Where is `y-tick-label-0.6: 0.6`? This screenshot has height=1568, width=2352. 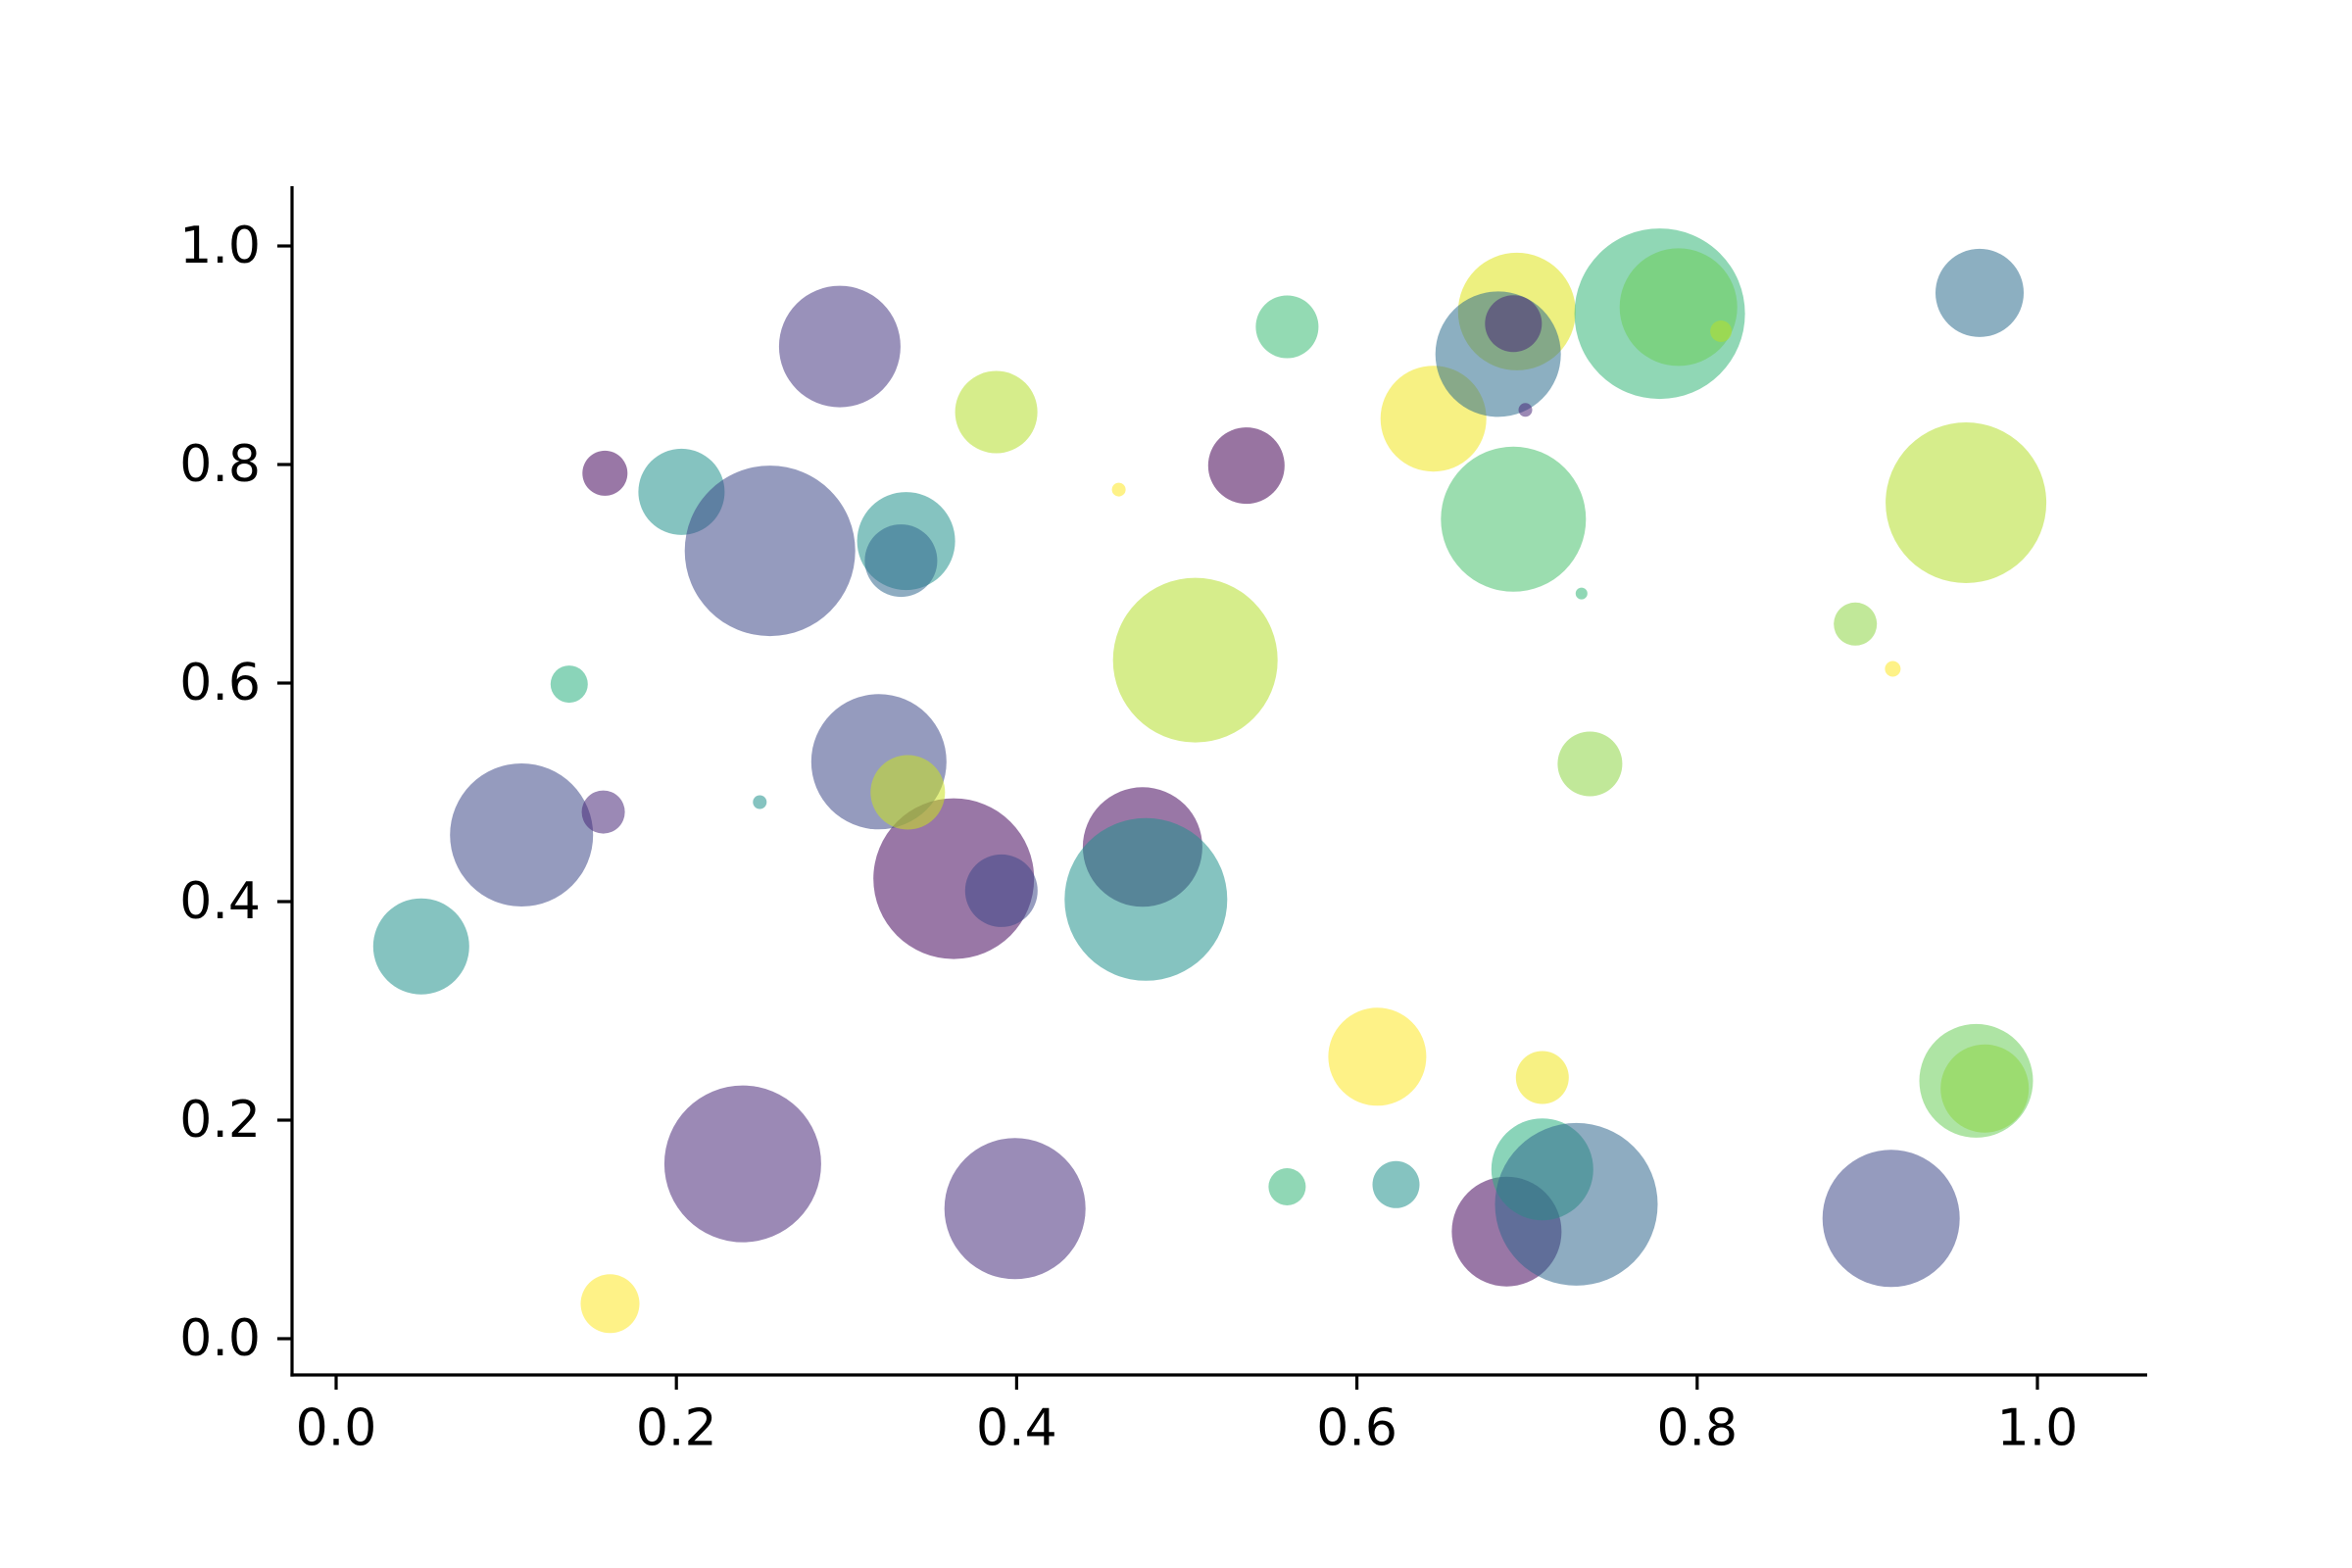 y-tick-label-0.6: 0.6 is located at coordinates (220, 683).